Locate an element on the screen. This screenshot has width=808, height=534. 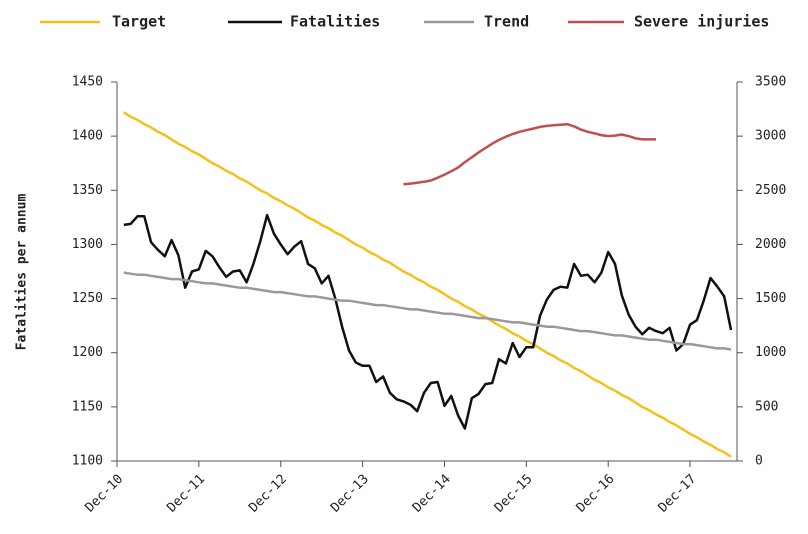
y2-tick-label: 2500 is located at coordinates (770, 190).